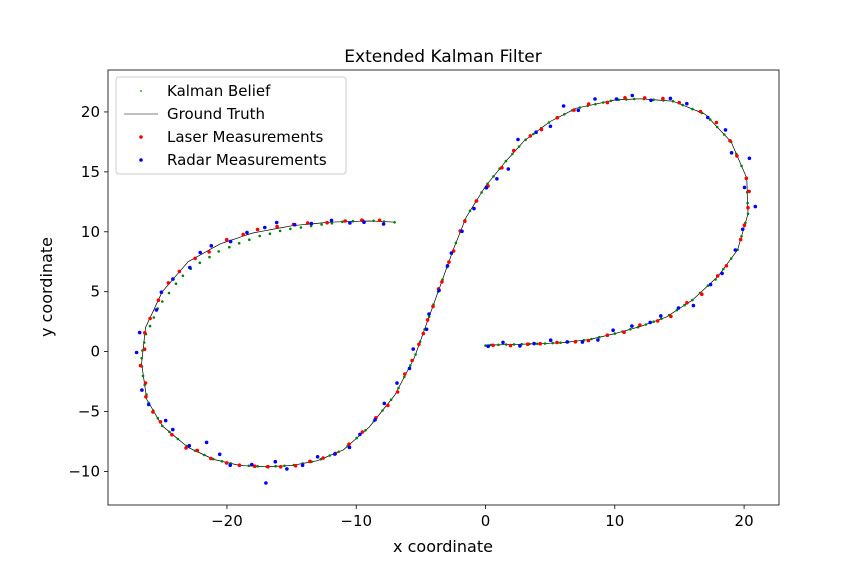 The width and height of the screenshot is (864, 576). I want to click on legend-box, so click(231, 125).